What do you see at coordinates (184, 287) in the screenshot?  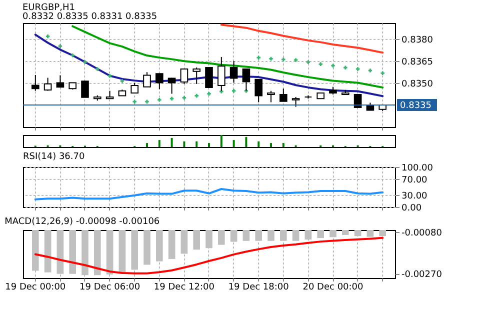 I see `x-tick-label: 19 Dec 12:00` at bounding box center [184, 287].